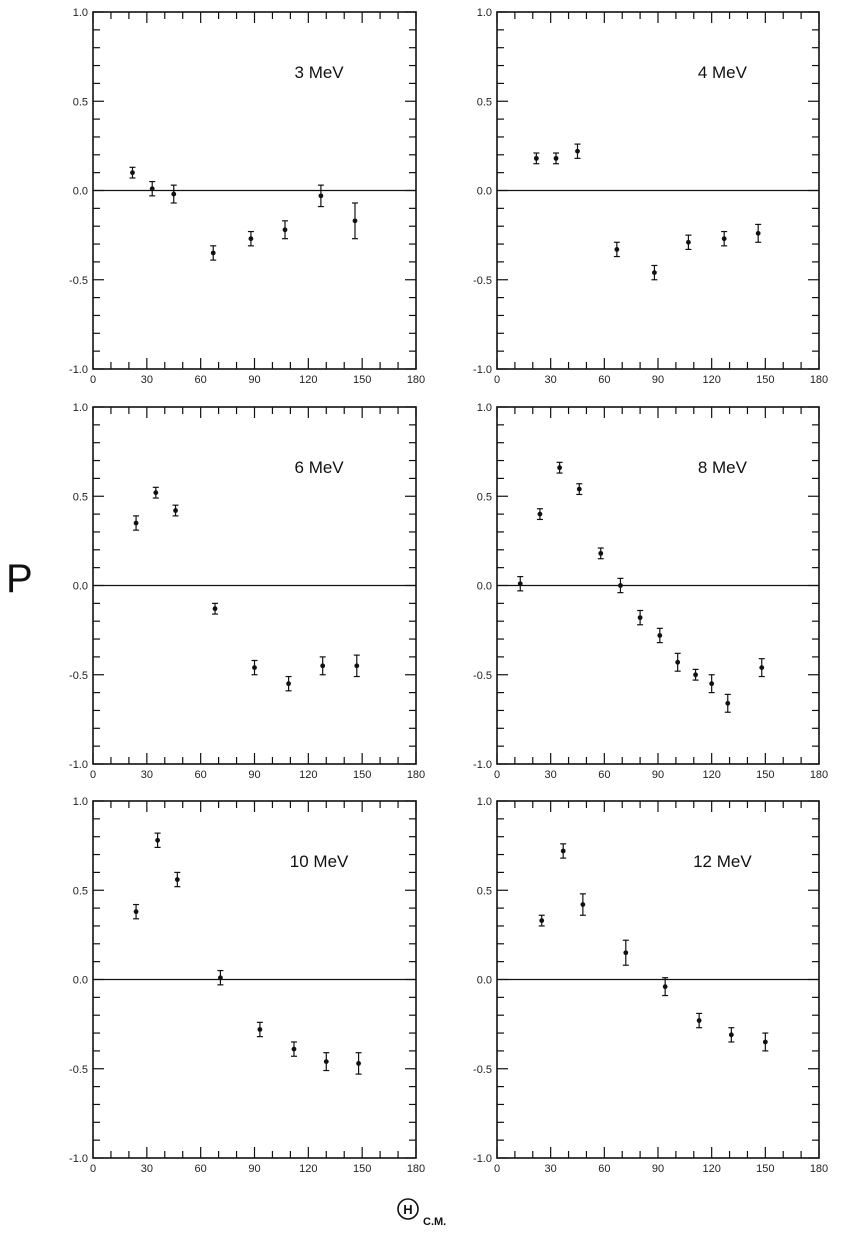 The width and height of the screenshot is (841, 1249). I want to click on x-axis-label-subscript: C.M., so click(434, 1222).